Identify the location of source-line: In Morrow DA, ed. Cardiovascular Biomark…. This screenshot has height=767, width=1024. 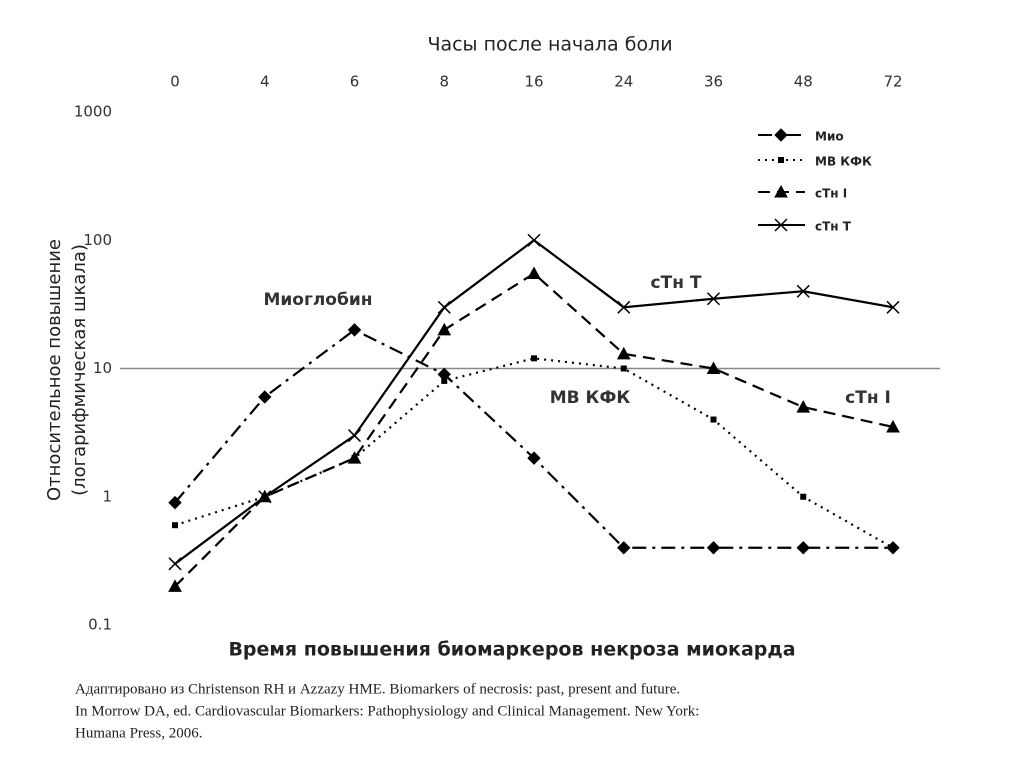
(387, 711).